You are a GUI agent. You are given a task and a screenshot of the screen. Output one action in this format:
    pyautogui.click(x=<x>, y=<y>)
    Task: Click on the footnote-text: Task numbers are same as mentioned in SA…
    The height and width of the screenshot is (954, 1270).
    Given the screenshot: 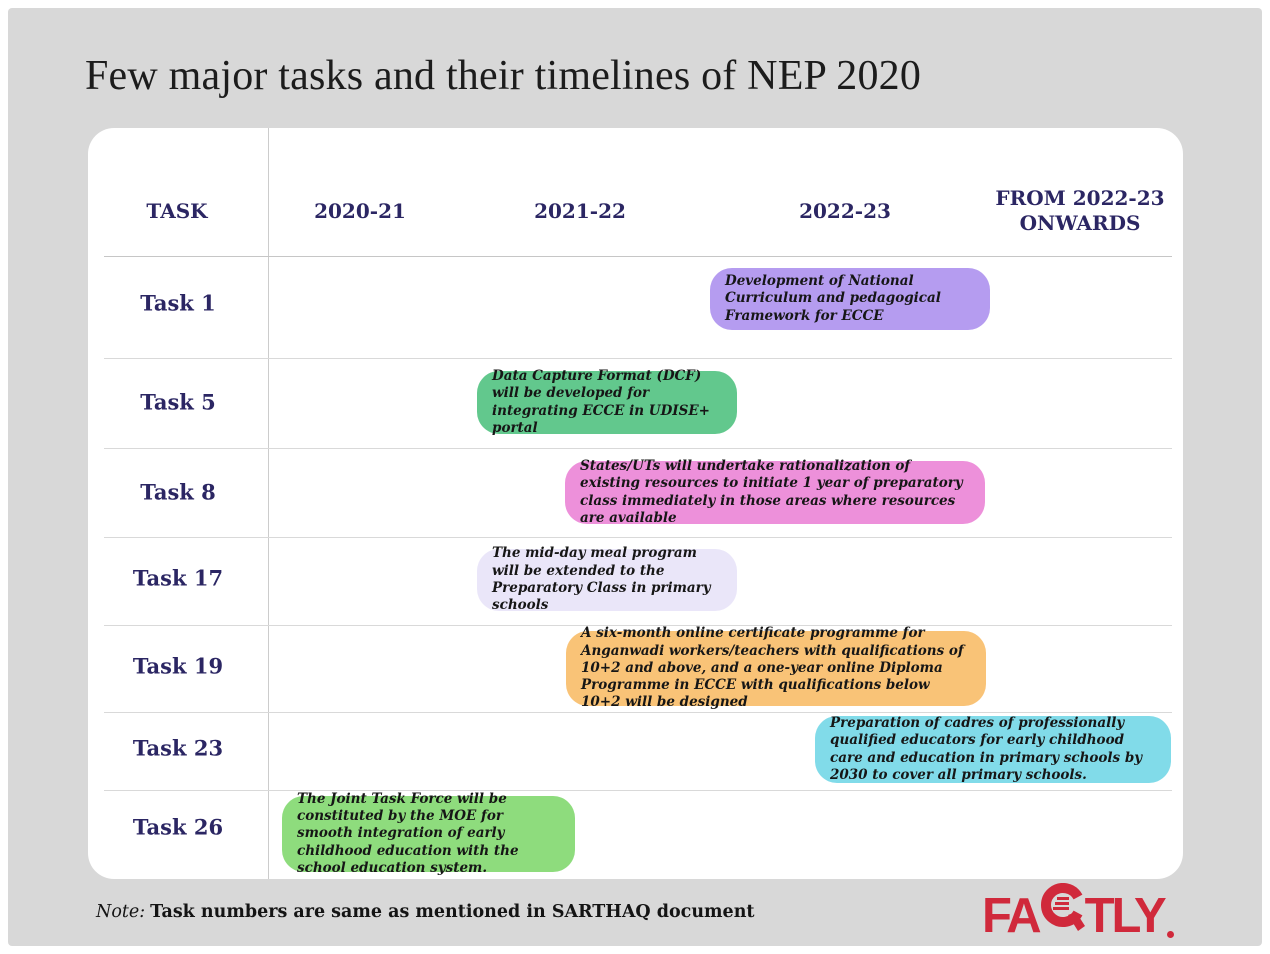 What is the action you would take?
    pyautogui.click(x=452, y=912)
    